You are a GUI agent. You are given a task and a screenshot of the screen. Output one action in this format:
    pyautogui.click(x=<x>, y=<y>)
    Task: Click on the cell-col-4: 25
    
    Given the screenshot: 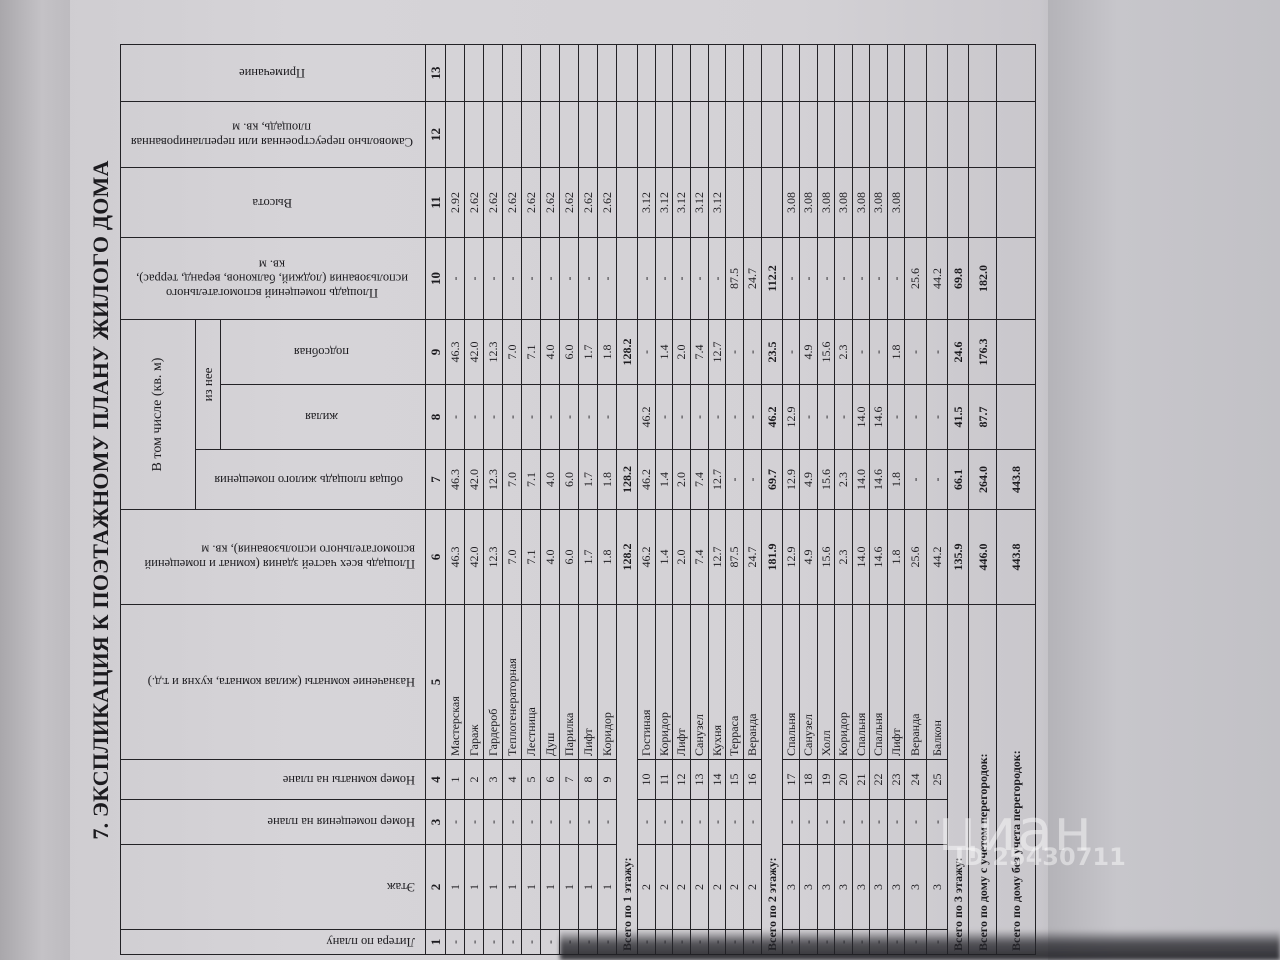 What is the action you would take?
    pyautogui.click(x=937, y=779)
    